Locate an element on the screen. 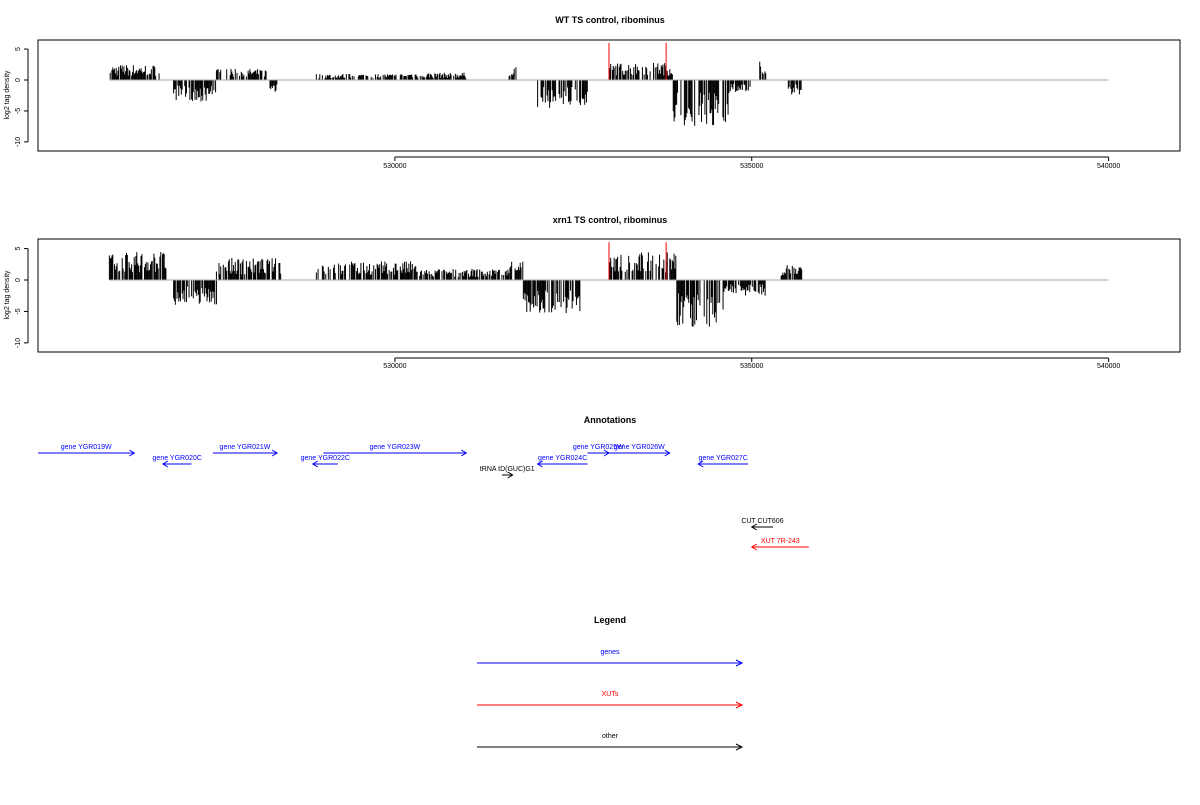  xrn1-x-axis: 530000 535000 540000 is located at coordinates (751, 363).